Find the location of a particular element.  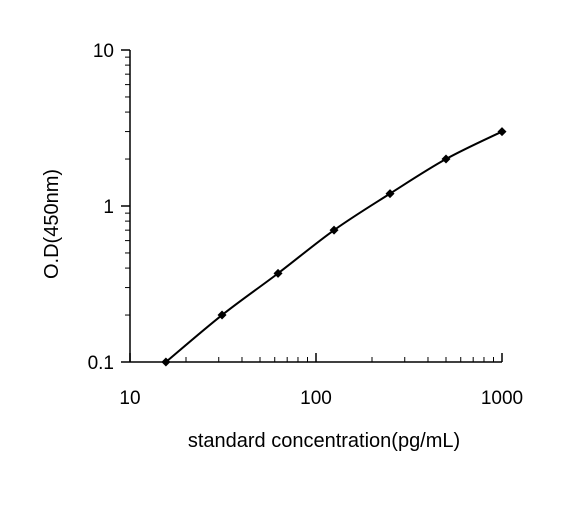

y-axis-title: O.D(450nm) is located at coordinates (52, 224).